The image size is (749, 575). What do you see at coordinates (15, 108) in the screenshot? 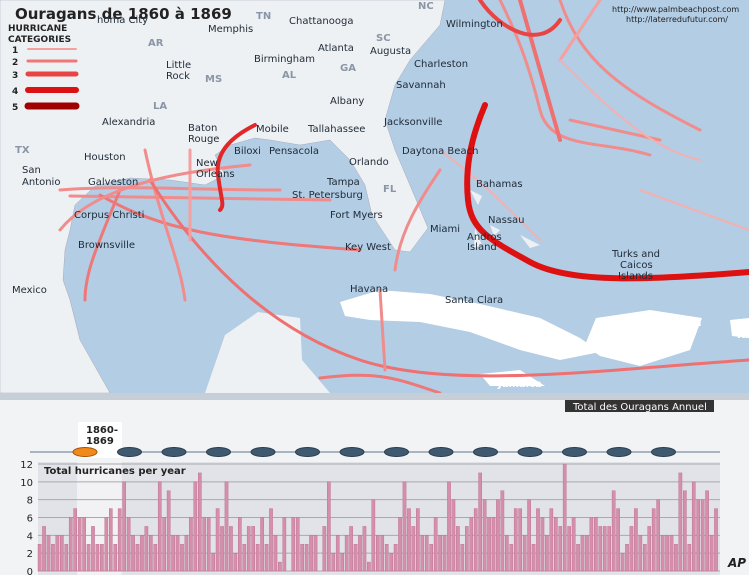
I see `legend-label: 5` at bounding box center [15, 108].